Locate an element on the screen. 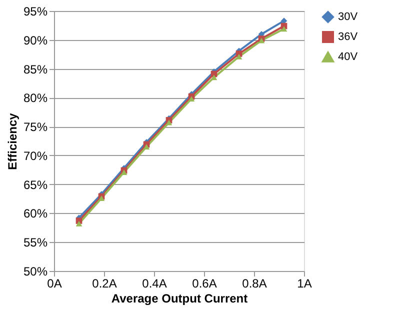 The height and width of the screenshot is (334, 399). x-axis-title: Average Output Current is located at coordinates (179, 299).